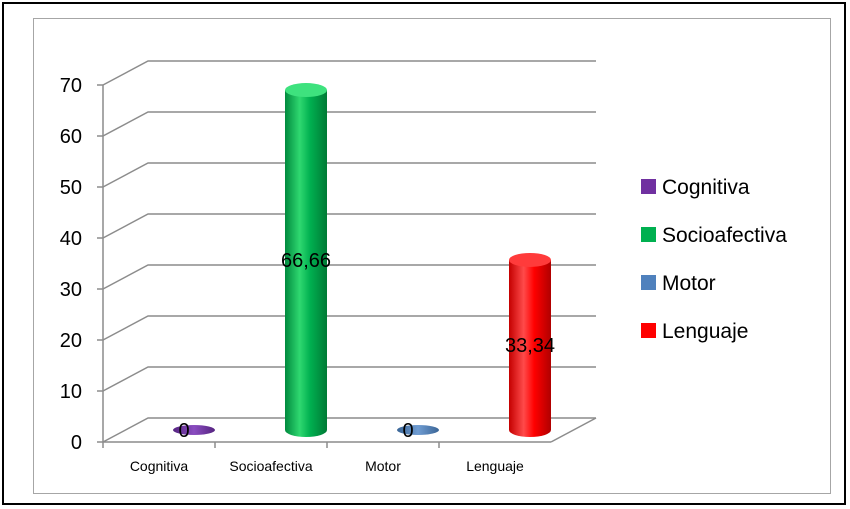 The image size is (850, 509). I want to click on y-tick-label: 70, so click(71, 86).